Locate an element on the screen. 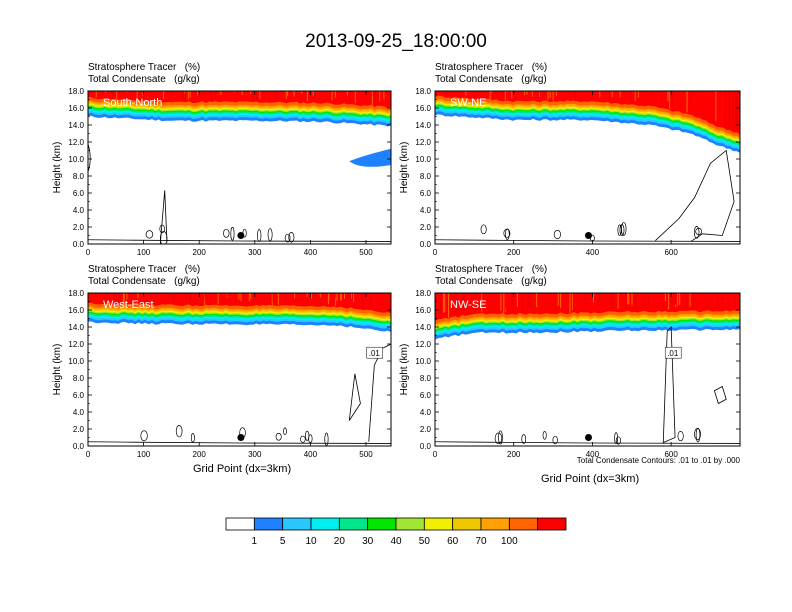 The image size is (792, 612). panel-label: SW-NE is located at coordinates (468, 103).